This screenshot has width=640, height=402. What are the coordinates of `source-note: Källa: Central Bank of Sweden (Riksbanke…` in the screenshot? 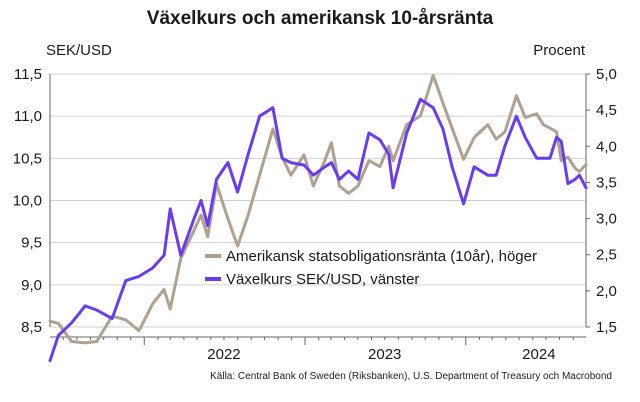 It's located at (411, 376).